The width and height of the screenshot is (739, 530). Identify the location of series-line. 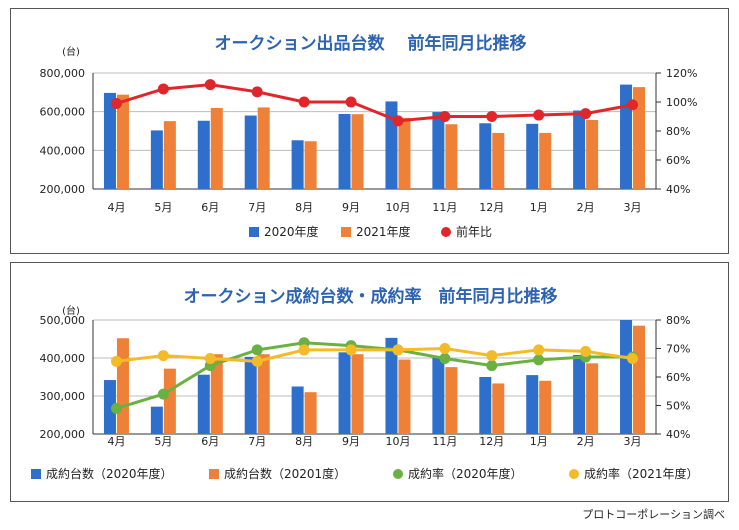
(374, 375).